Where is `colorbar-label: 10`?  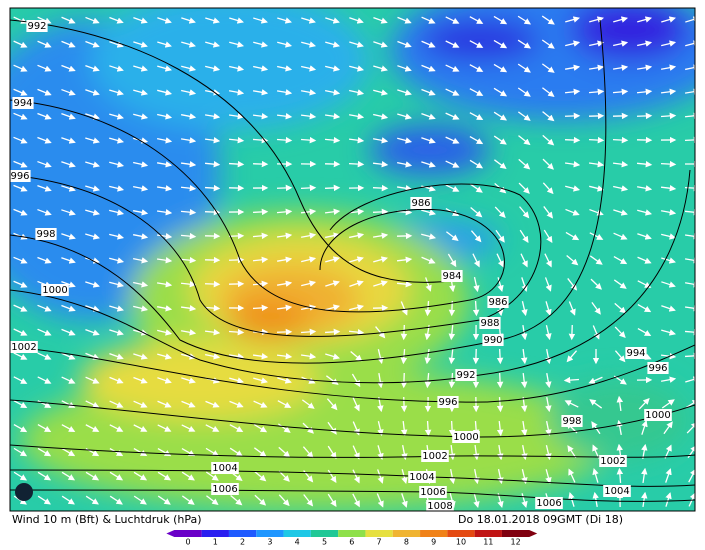 colorbar-label: 10 is located at coordinates (461, 542).